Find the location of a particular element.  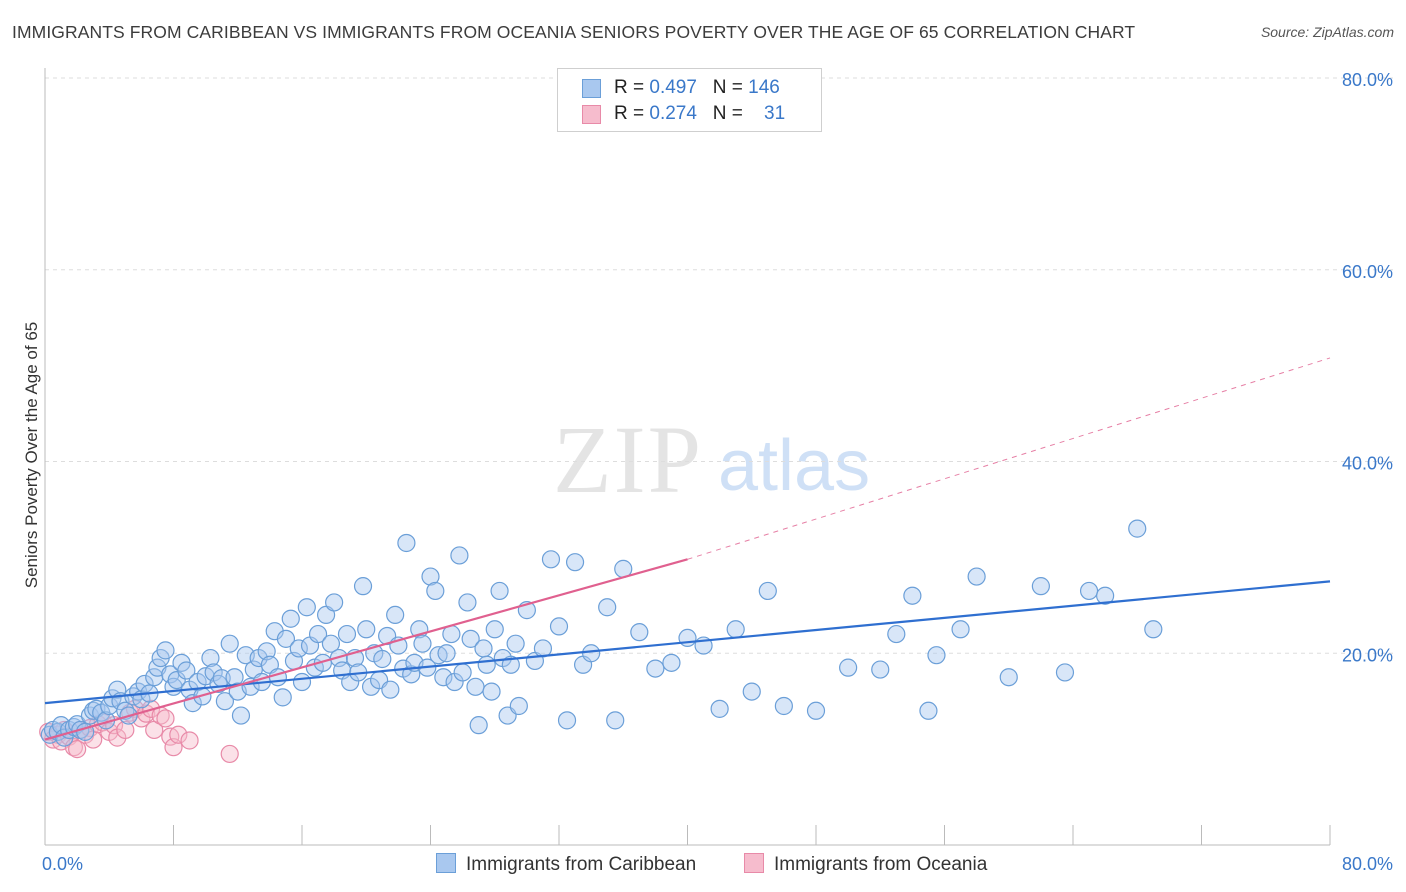

watermark-zip: ZIP is located at coordinates (628, 459).